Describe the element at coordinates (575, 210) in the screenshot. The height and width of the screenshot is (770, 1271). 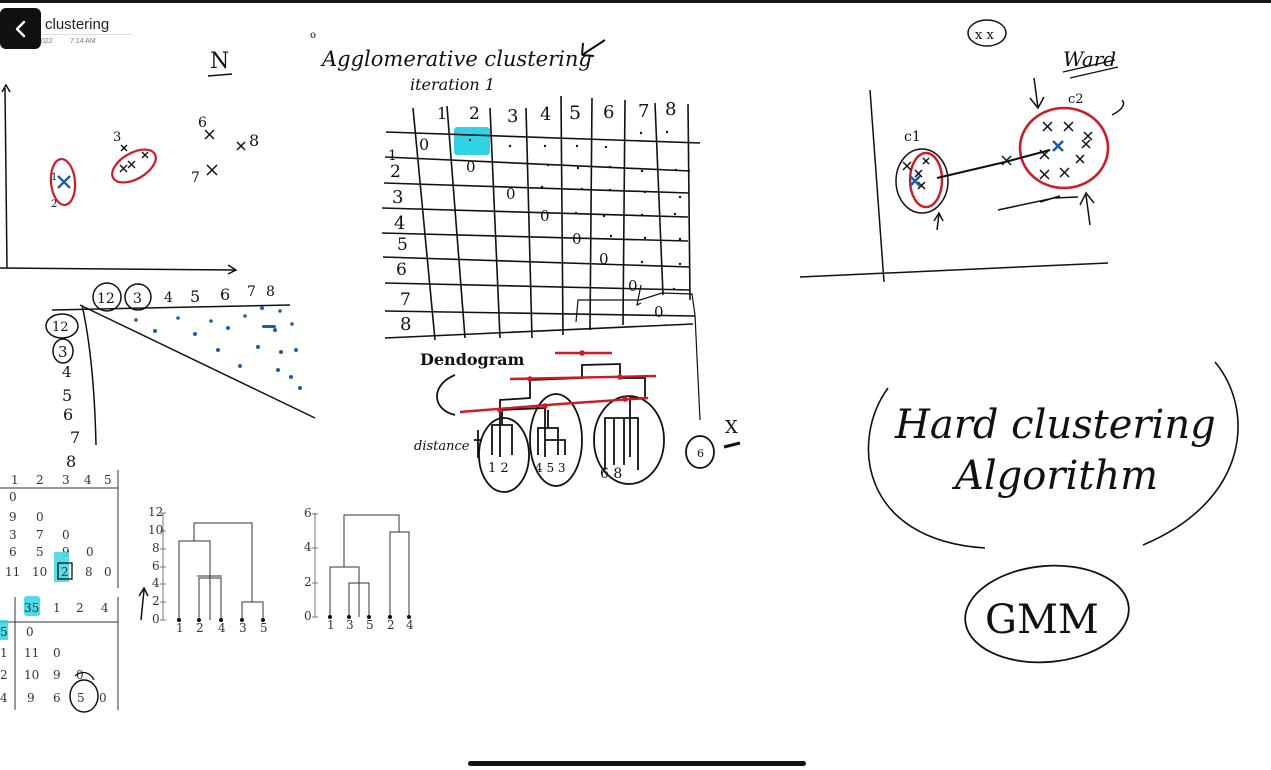
I see `matrix-dots` at that location.